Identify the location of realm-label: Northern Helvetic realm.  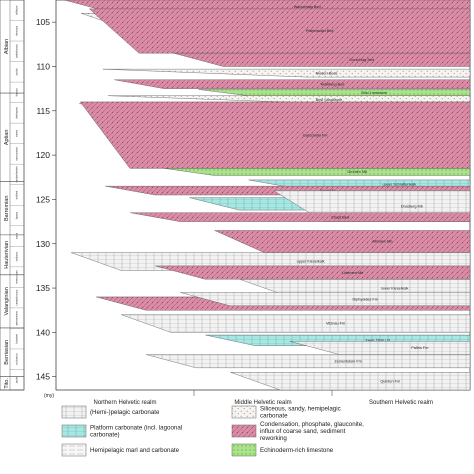
(124, 403).